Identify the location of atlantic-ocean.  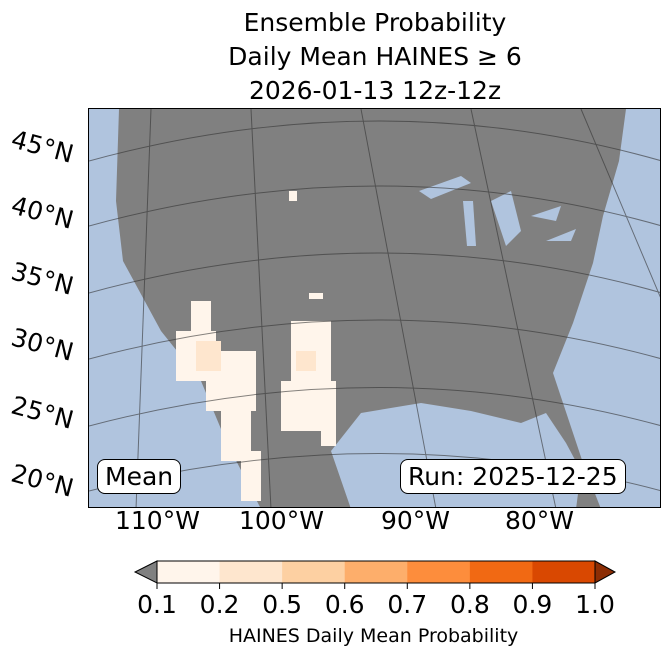
(606, 308).